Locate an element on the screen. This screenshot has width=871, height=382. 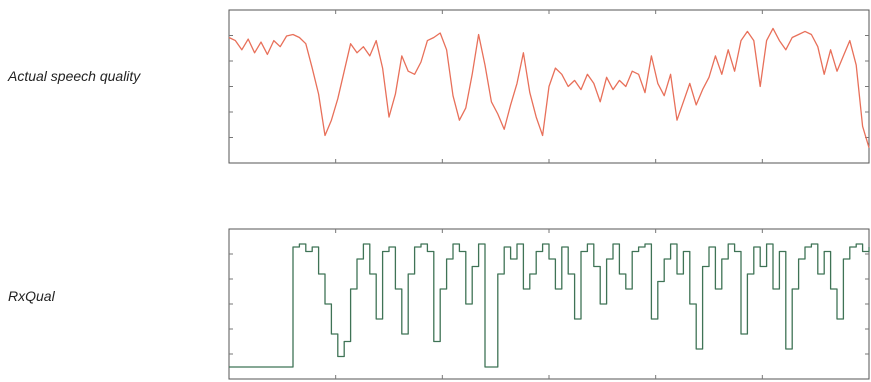
rxqual-label: RxQual is located at coordinates (31, 296).